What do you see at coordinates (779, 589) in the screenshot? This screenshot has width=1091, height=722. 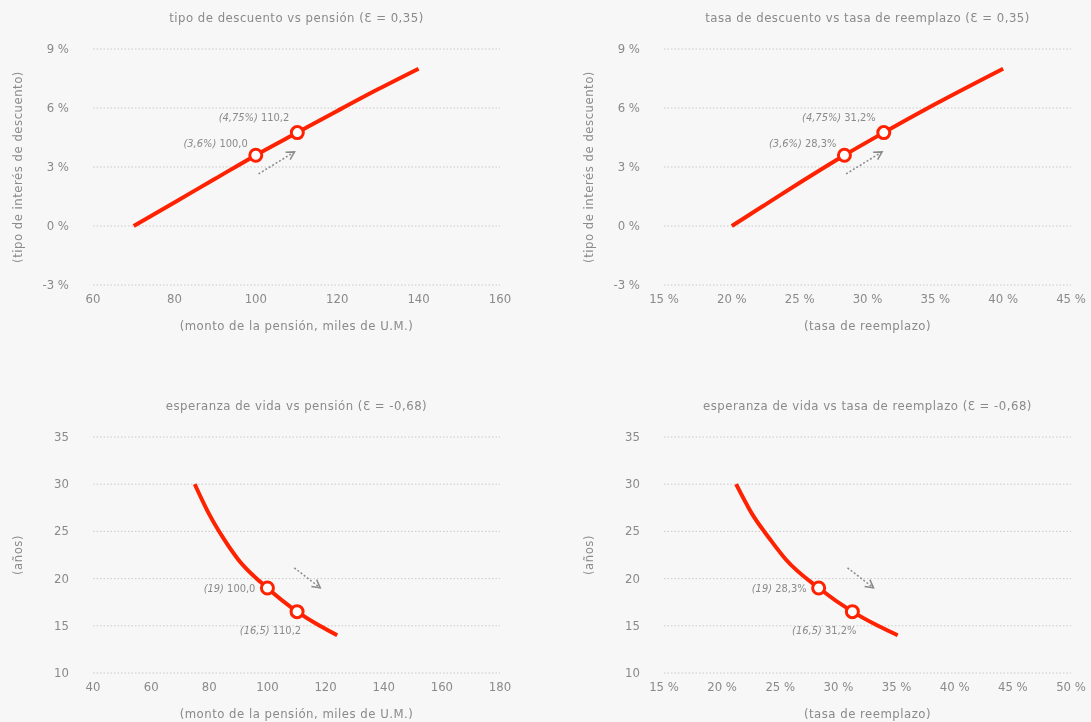 I see `annotation: (19) 28,3%` at bounding box center [779, 589].